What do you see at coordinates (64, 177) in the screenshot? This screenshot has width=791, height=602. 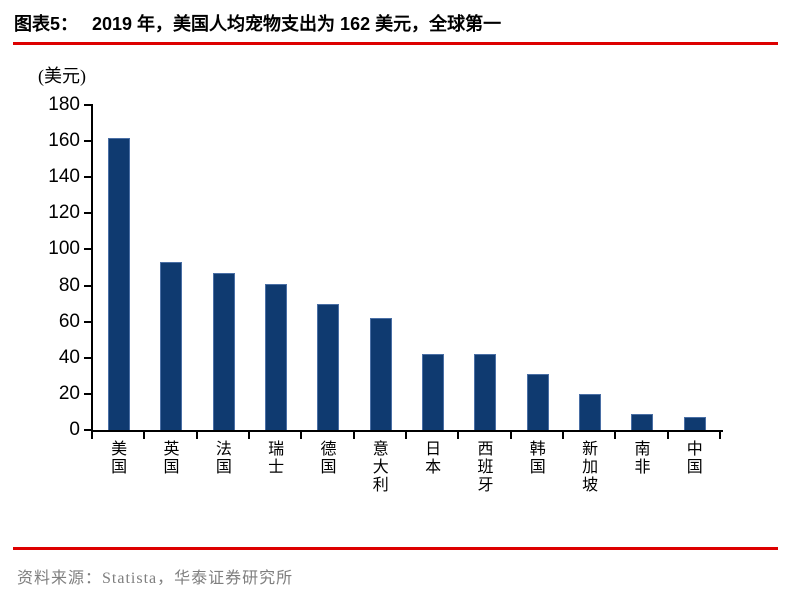 I see `y-tick-label: 140` at bounding box center [64, 177].